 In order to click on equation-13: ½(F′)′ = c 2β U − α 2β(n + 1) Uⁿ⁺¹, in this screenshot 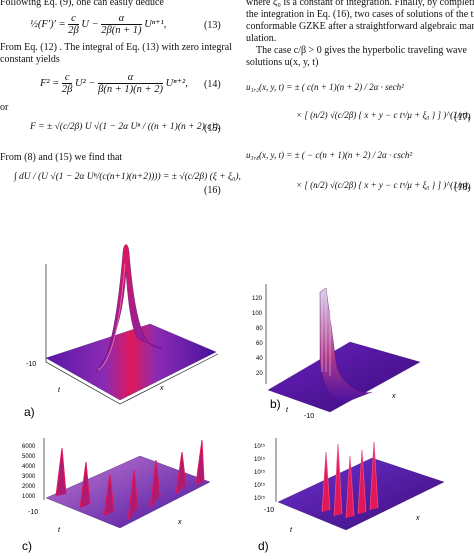, I will do `click(98, 24)`.